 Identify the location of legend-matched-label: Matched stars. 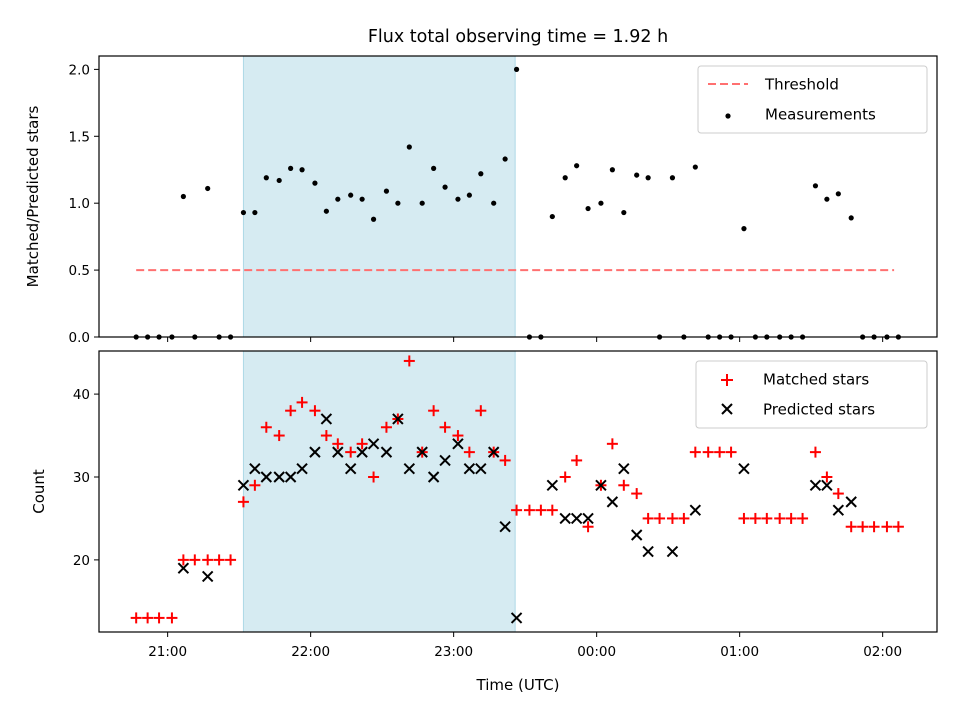
(816, 380).